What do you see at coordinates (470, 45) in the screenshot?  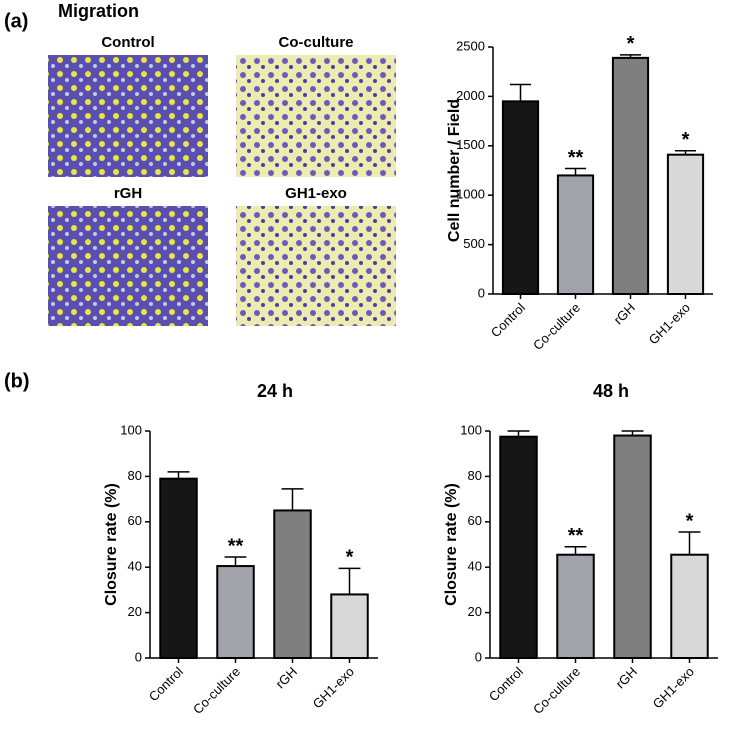 I see `y-tick-label: 2500` at bounding box center [470, 45].